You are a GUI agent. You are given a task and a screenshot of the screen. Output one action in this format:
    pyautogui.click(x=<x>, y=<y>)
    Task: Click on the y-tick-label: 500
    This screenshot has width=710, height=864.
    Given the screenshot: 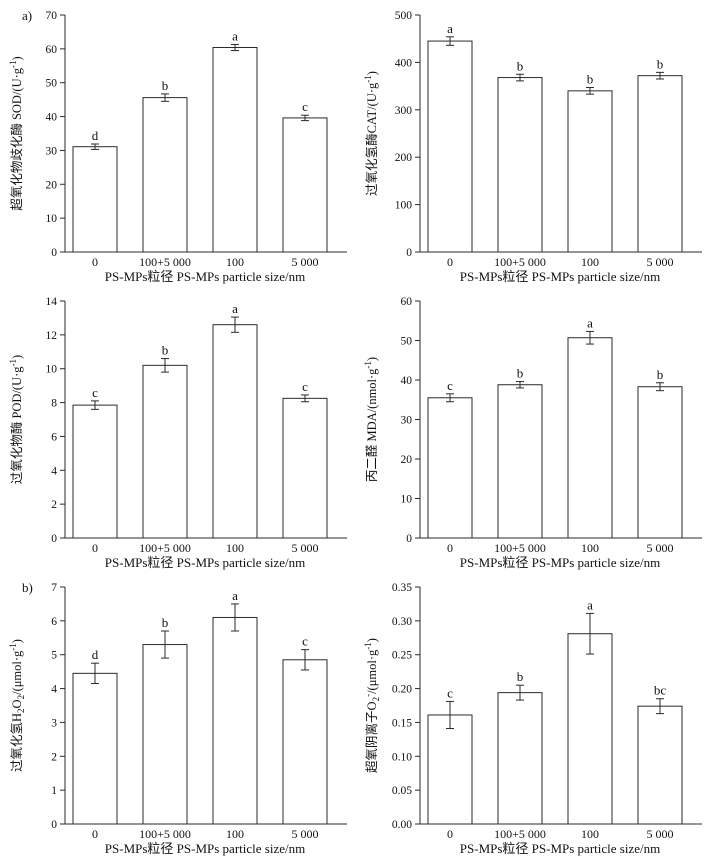 What is the action you would take?
    pyautogui.click(x=404, y=16)
    